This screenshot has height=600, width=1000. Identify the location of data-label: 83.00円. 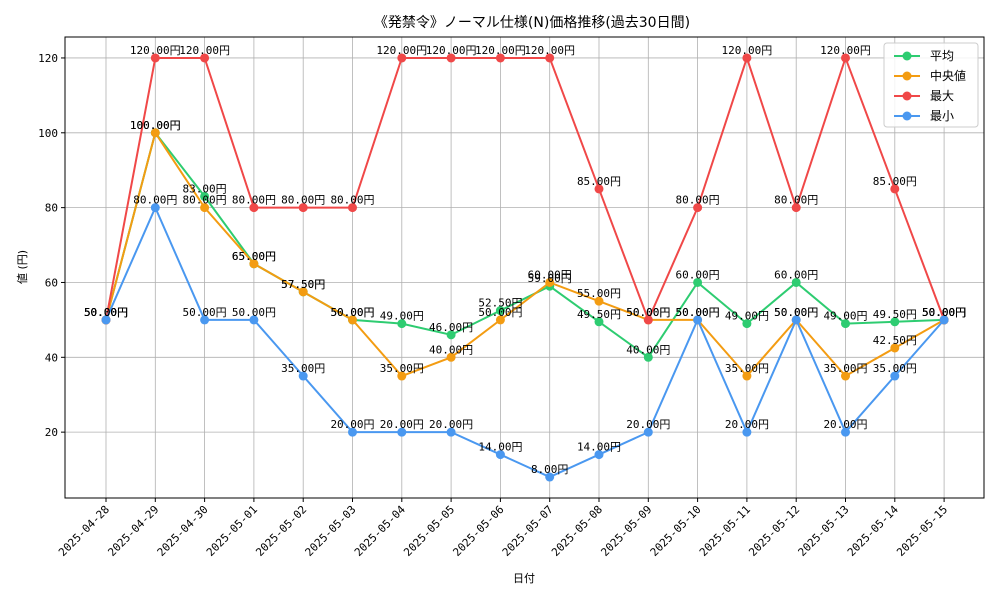
(205, 188).